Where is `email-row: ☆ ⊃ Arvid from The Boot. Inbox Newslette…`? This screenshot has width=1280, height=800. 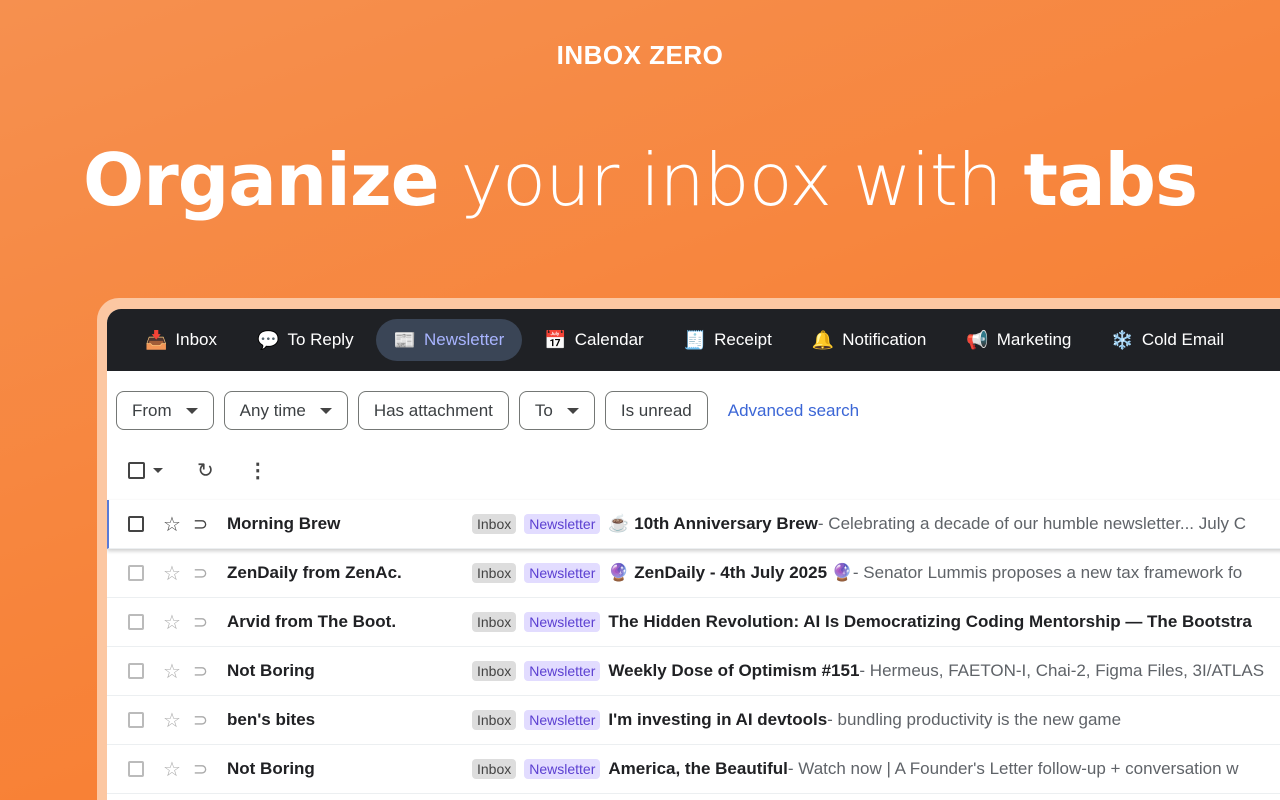
email-row: ☆ ⊃ Arvid from The Boot. Inbox Newslette… is located at coordinates (693, 622).